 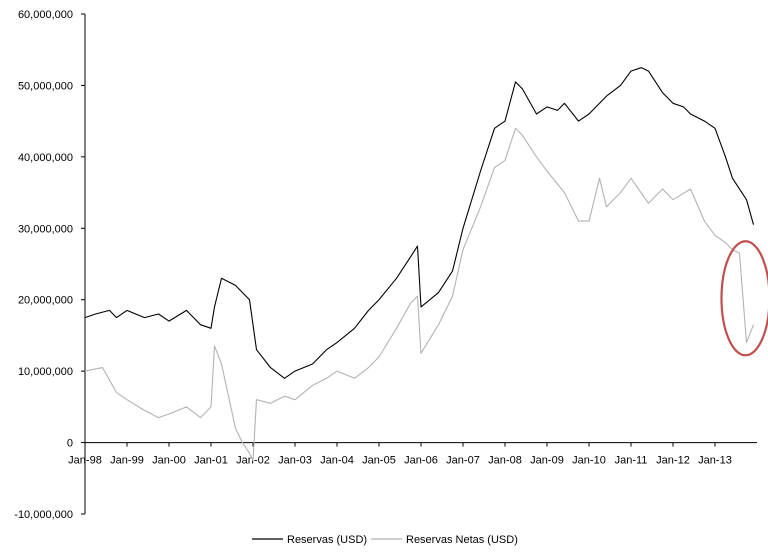 What do you see at coordinates (462, 540) in the screenshot?
I see `legend-label-reservas-netas: Reservas Netas (USD)` at bounding box center [462, 540].